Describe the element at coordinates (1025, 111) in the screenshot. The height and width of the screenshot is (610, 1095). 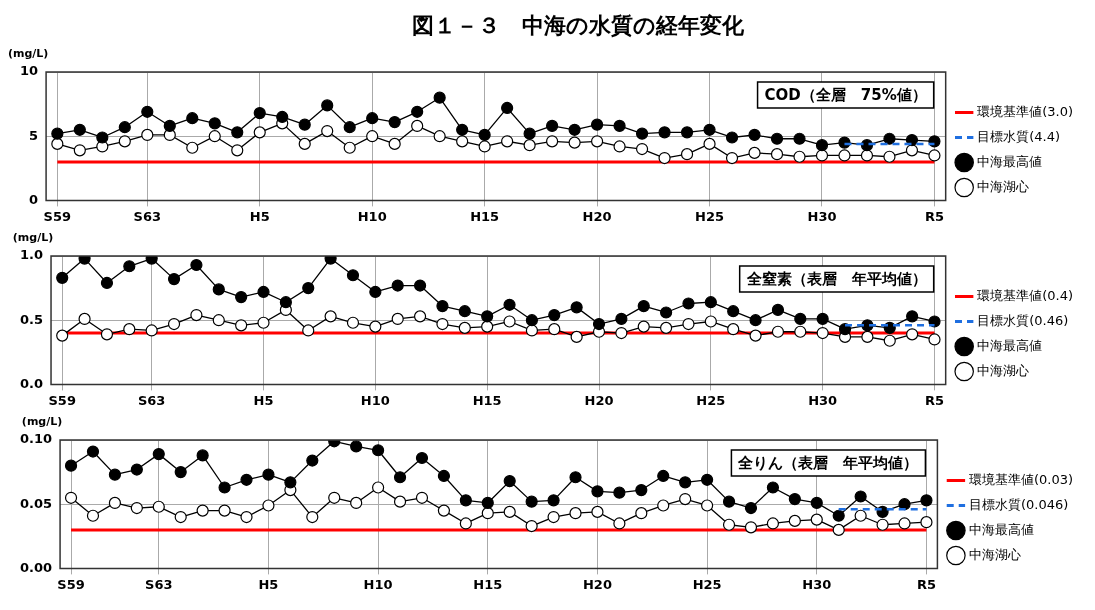
I see `legend-label: 環境基準値(3.0)` at that location.